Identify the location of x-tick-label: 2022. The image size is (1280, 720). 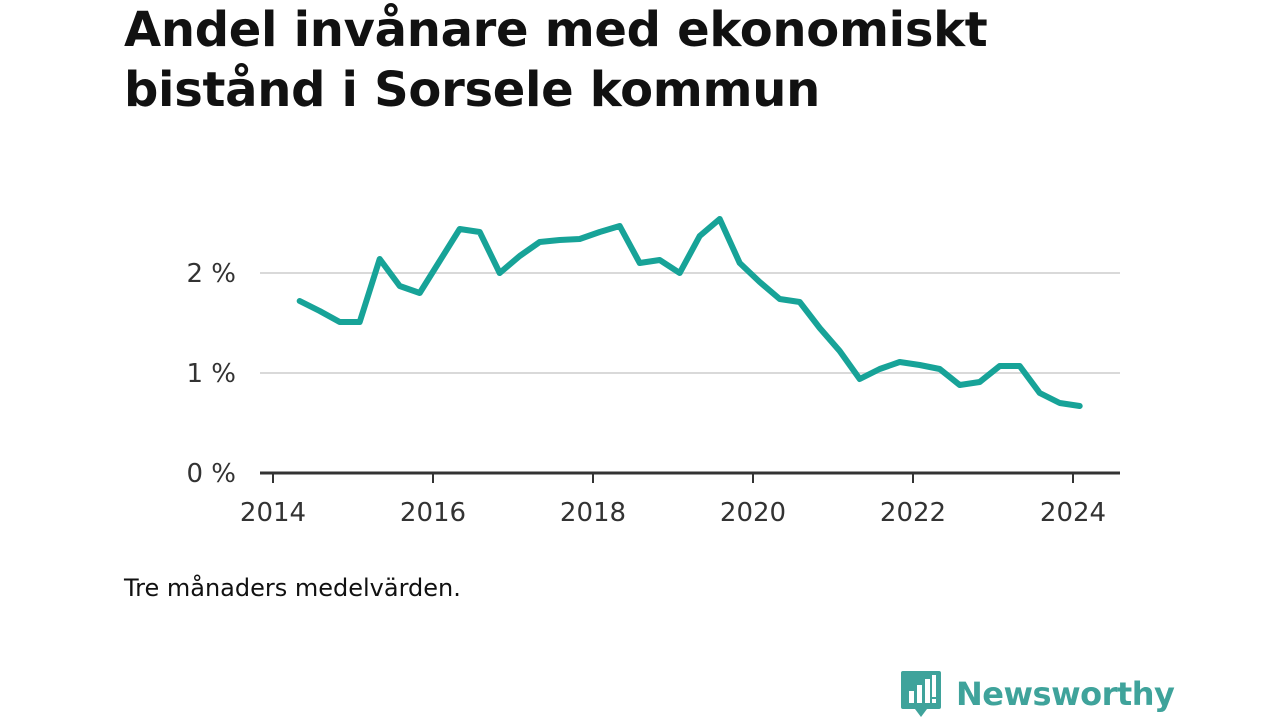
(913, 513).